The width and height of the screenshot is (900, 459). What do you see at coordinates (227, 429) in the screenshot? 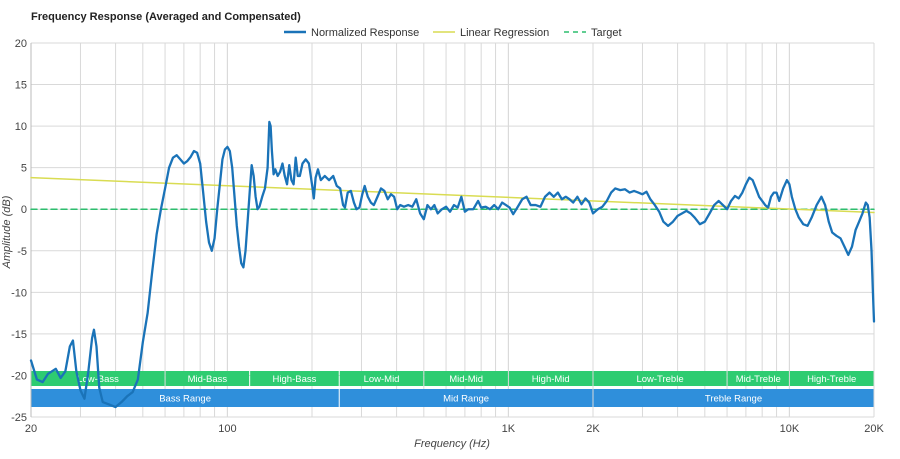
I see `x-tick-label: 100` at bounding box center [227, 429].